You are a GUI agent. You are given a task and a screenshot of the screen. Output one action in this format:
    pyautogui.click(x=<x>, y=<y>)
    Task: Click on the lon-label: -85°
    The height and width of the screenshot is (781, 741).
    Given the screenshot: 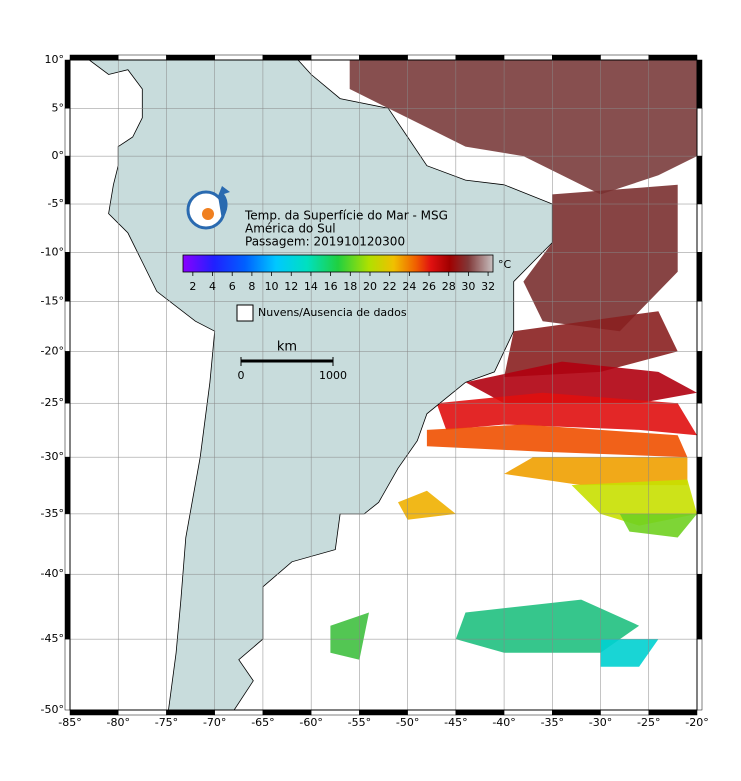 What is the action you would take?
    pyautogui.click(x=69, y=722)
    